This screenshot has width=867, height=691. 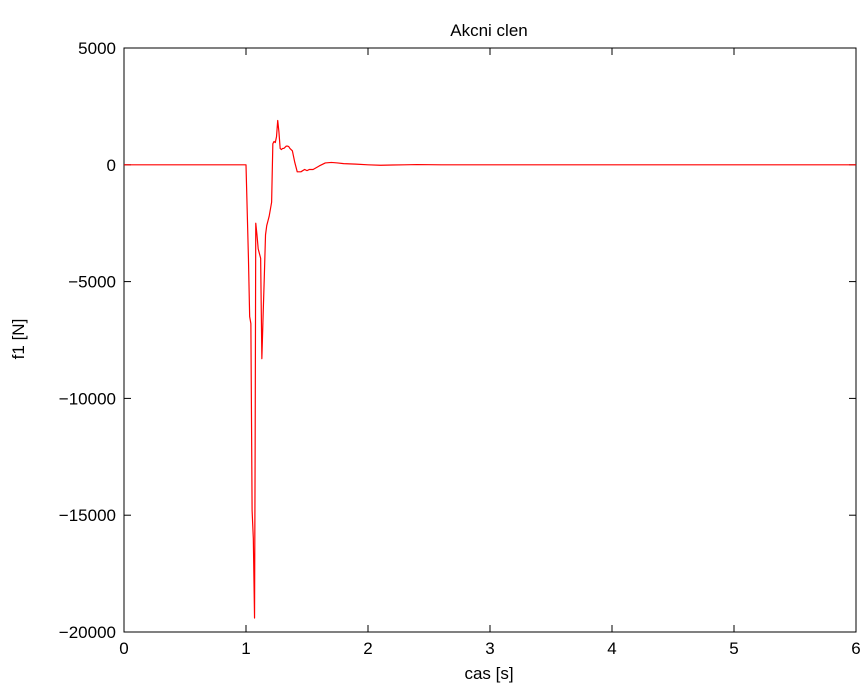 I want to click on y-tick-label: −20000, so click(x=87, y=632).